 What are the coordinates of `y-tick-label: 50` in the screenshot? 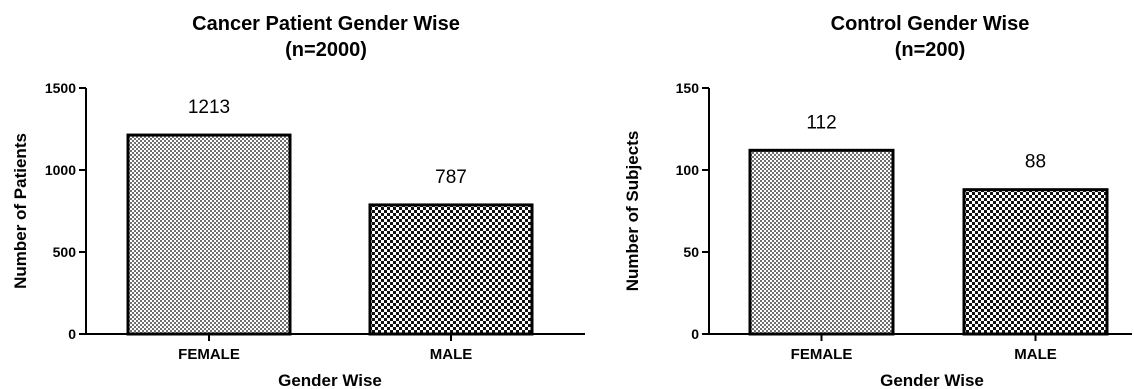 It's located at (691, 252).